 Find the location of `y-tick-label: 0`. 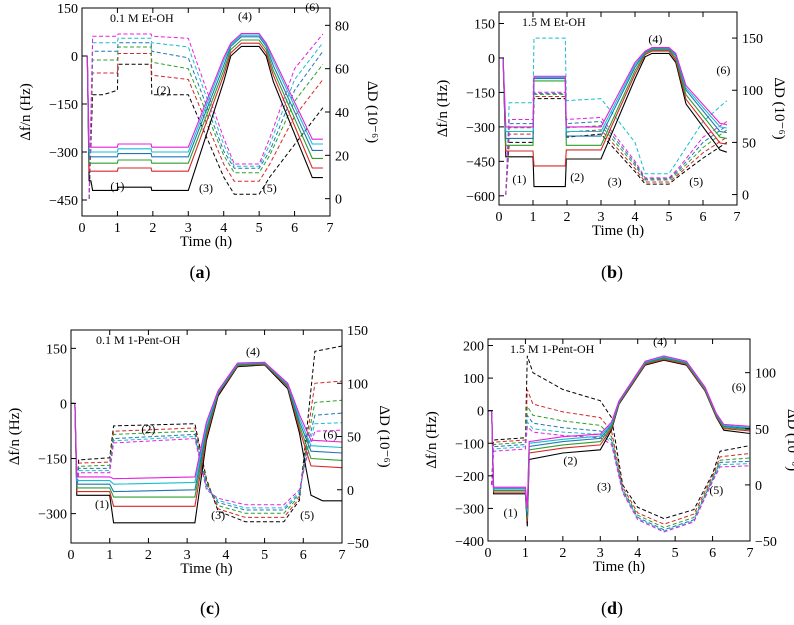

y-tick-label: 0 is located at coordinates (480, 412).